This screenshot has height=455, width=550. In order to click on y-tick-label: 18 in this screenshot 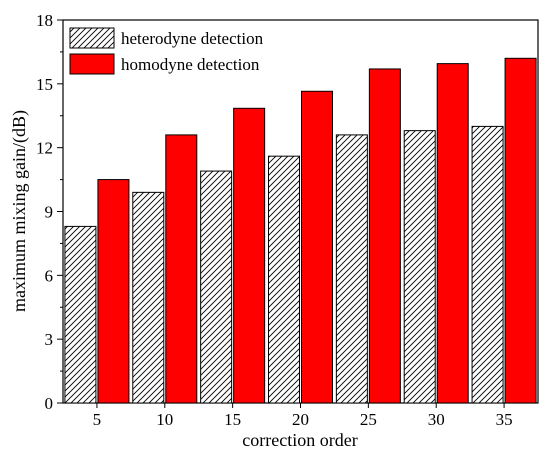, I will do `click(44, 20)`.